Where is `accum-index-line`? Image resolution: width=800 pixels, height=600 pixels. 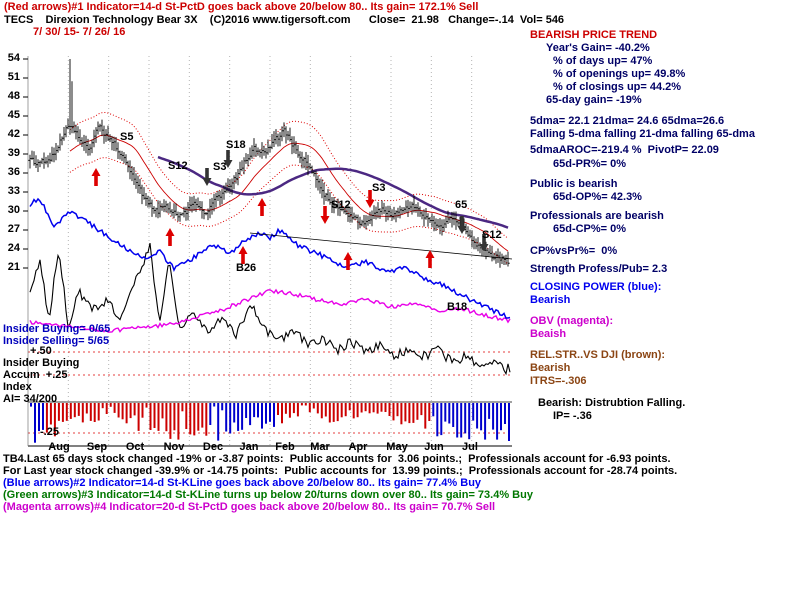
accum-index-line is located at coordinates (270, 309).